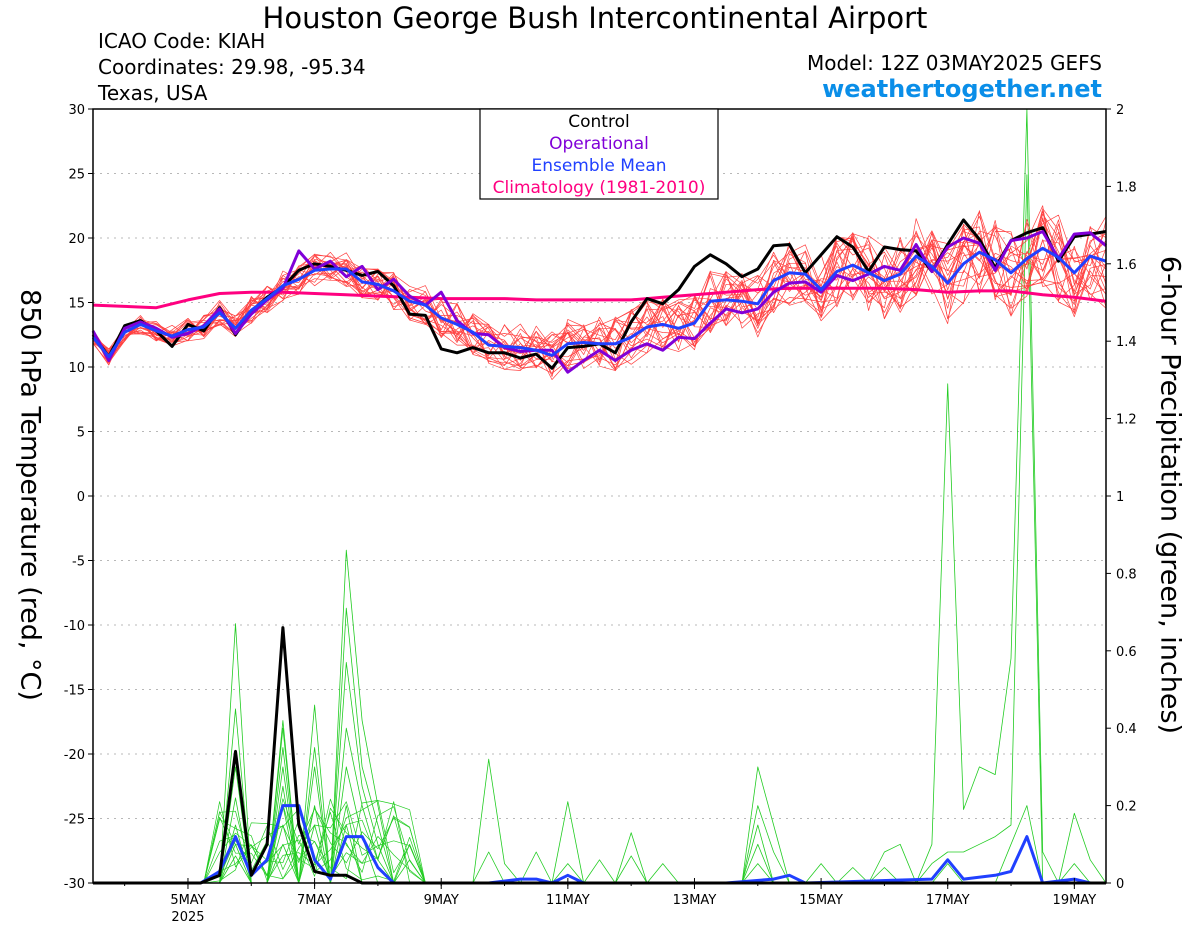 This screenshot has width=1200, height=927. What do you see at coordinates (78, 562) in the screenshot?
I see `left-tick-label: -5` at bounding box center [78, 562].